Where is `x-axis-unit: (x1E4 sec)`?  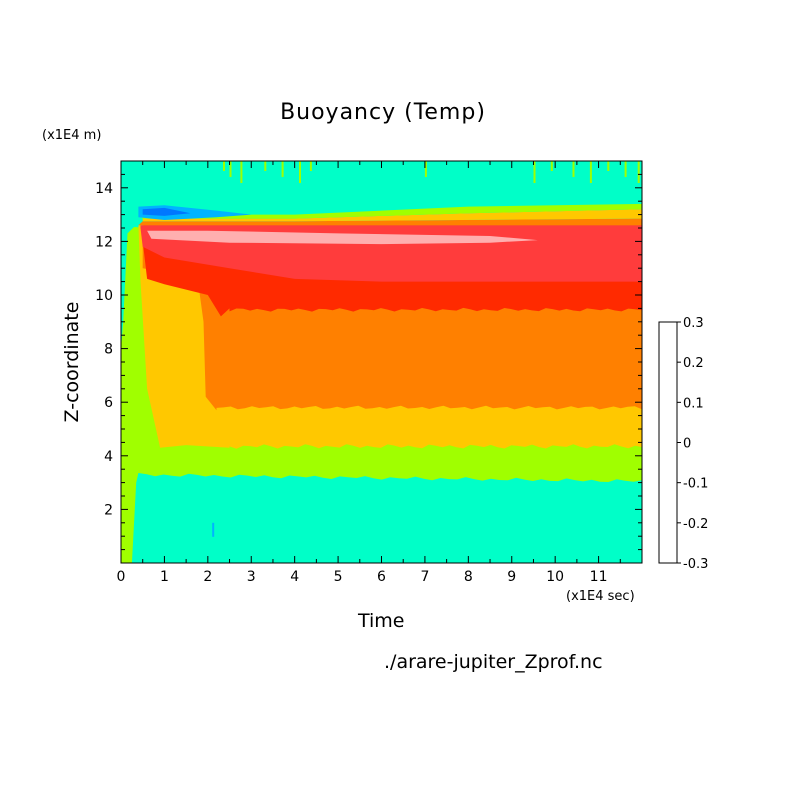
x-axis-unit: (x1E4 sec) is located at coordinates (600, 596).